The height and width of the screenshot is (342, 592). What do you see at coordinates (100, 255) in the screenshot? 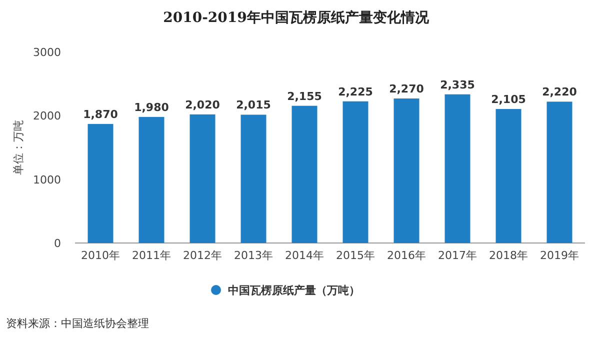
I see `x-tick-label: 2010年` at bounding box center [100, 255].